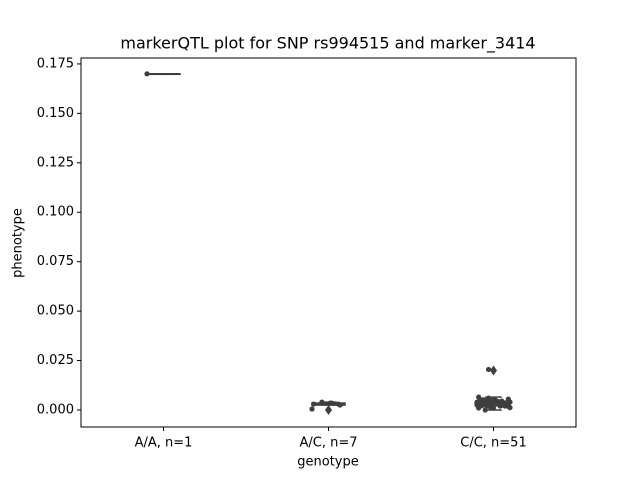 This screenshot has height=480, width=640. I want to click on y-tick-label: 0.125, so click(55, 162).